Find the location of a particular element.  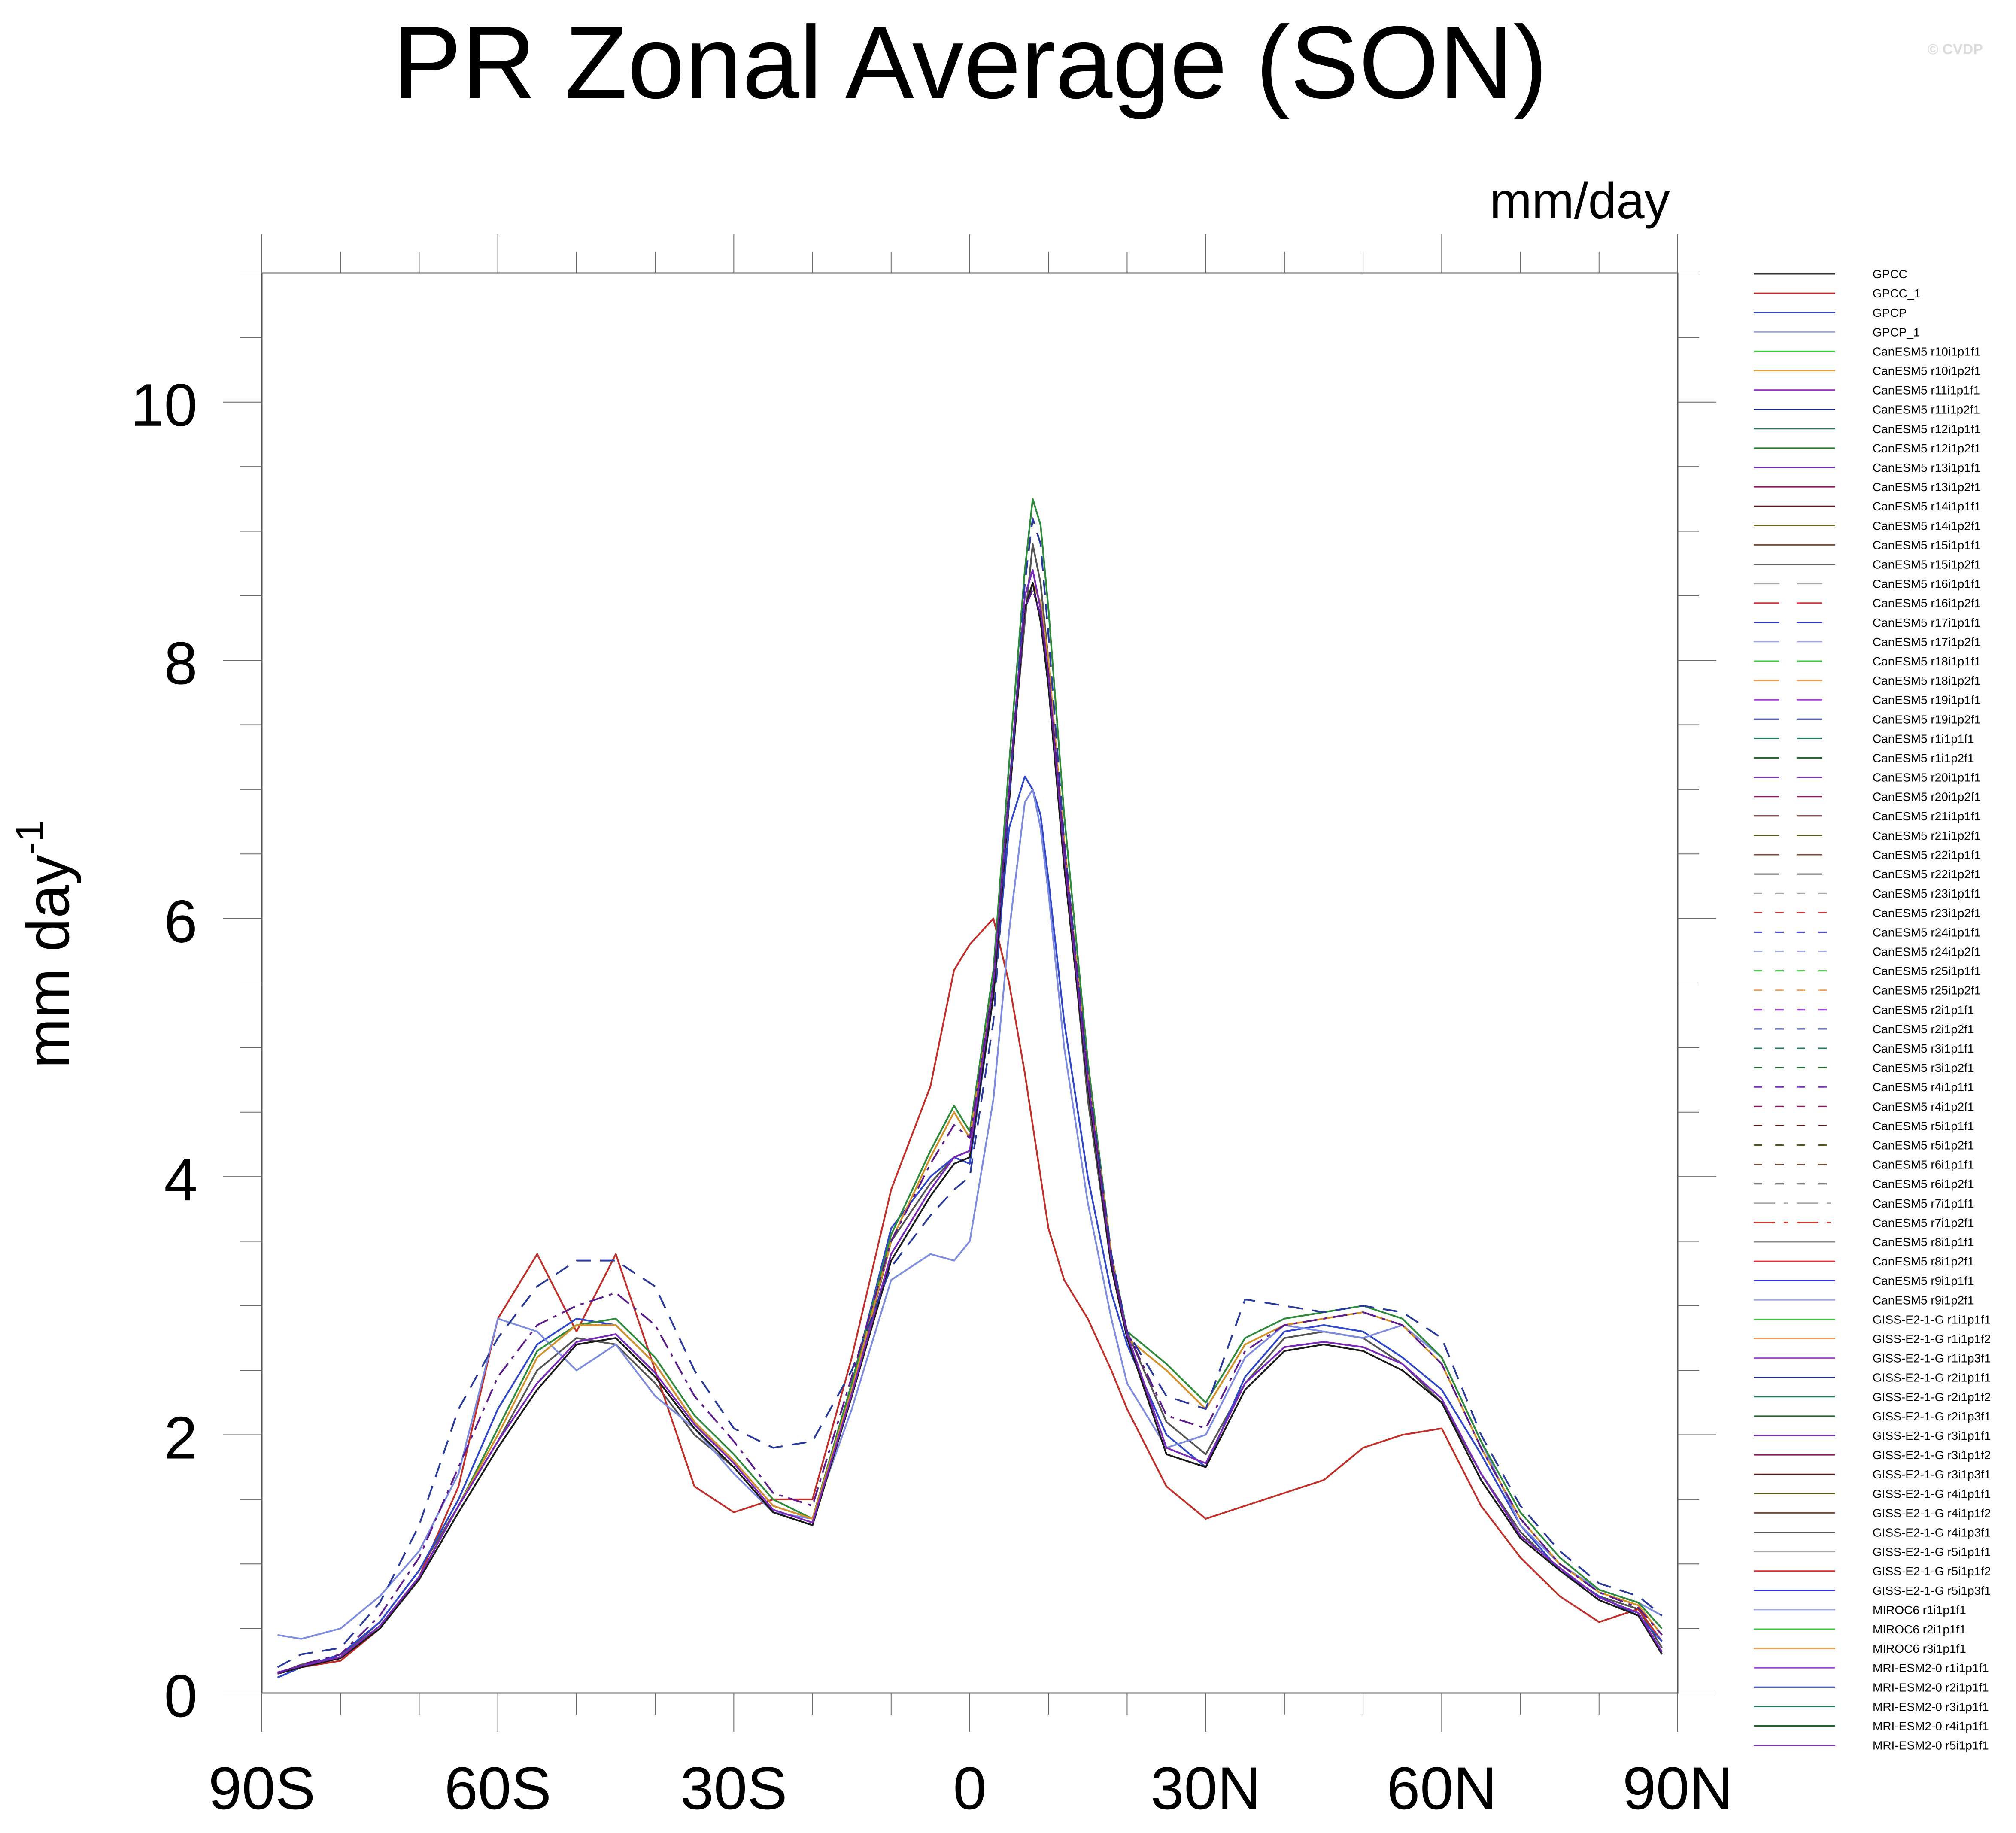

legend-label: CanESM5 r12i1p2f1 is located at coordinates (1927, 448).